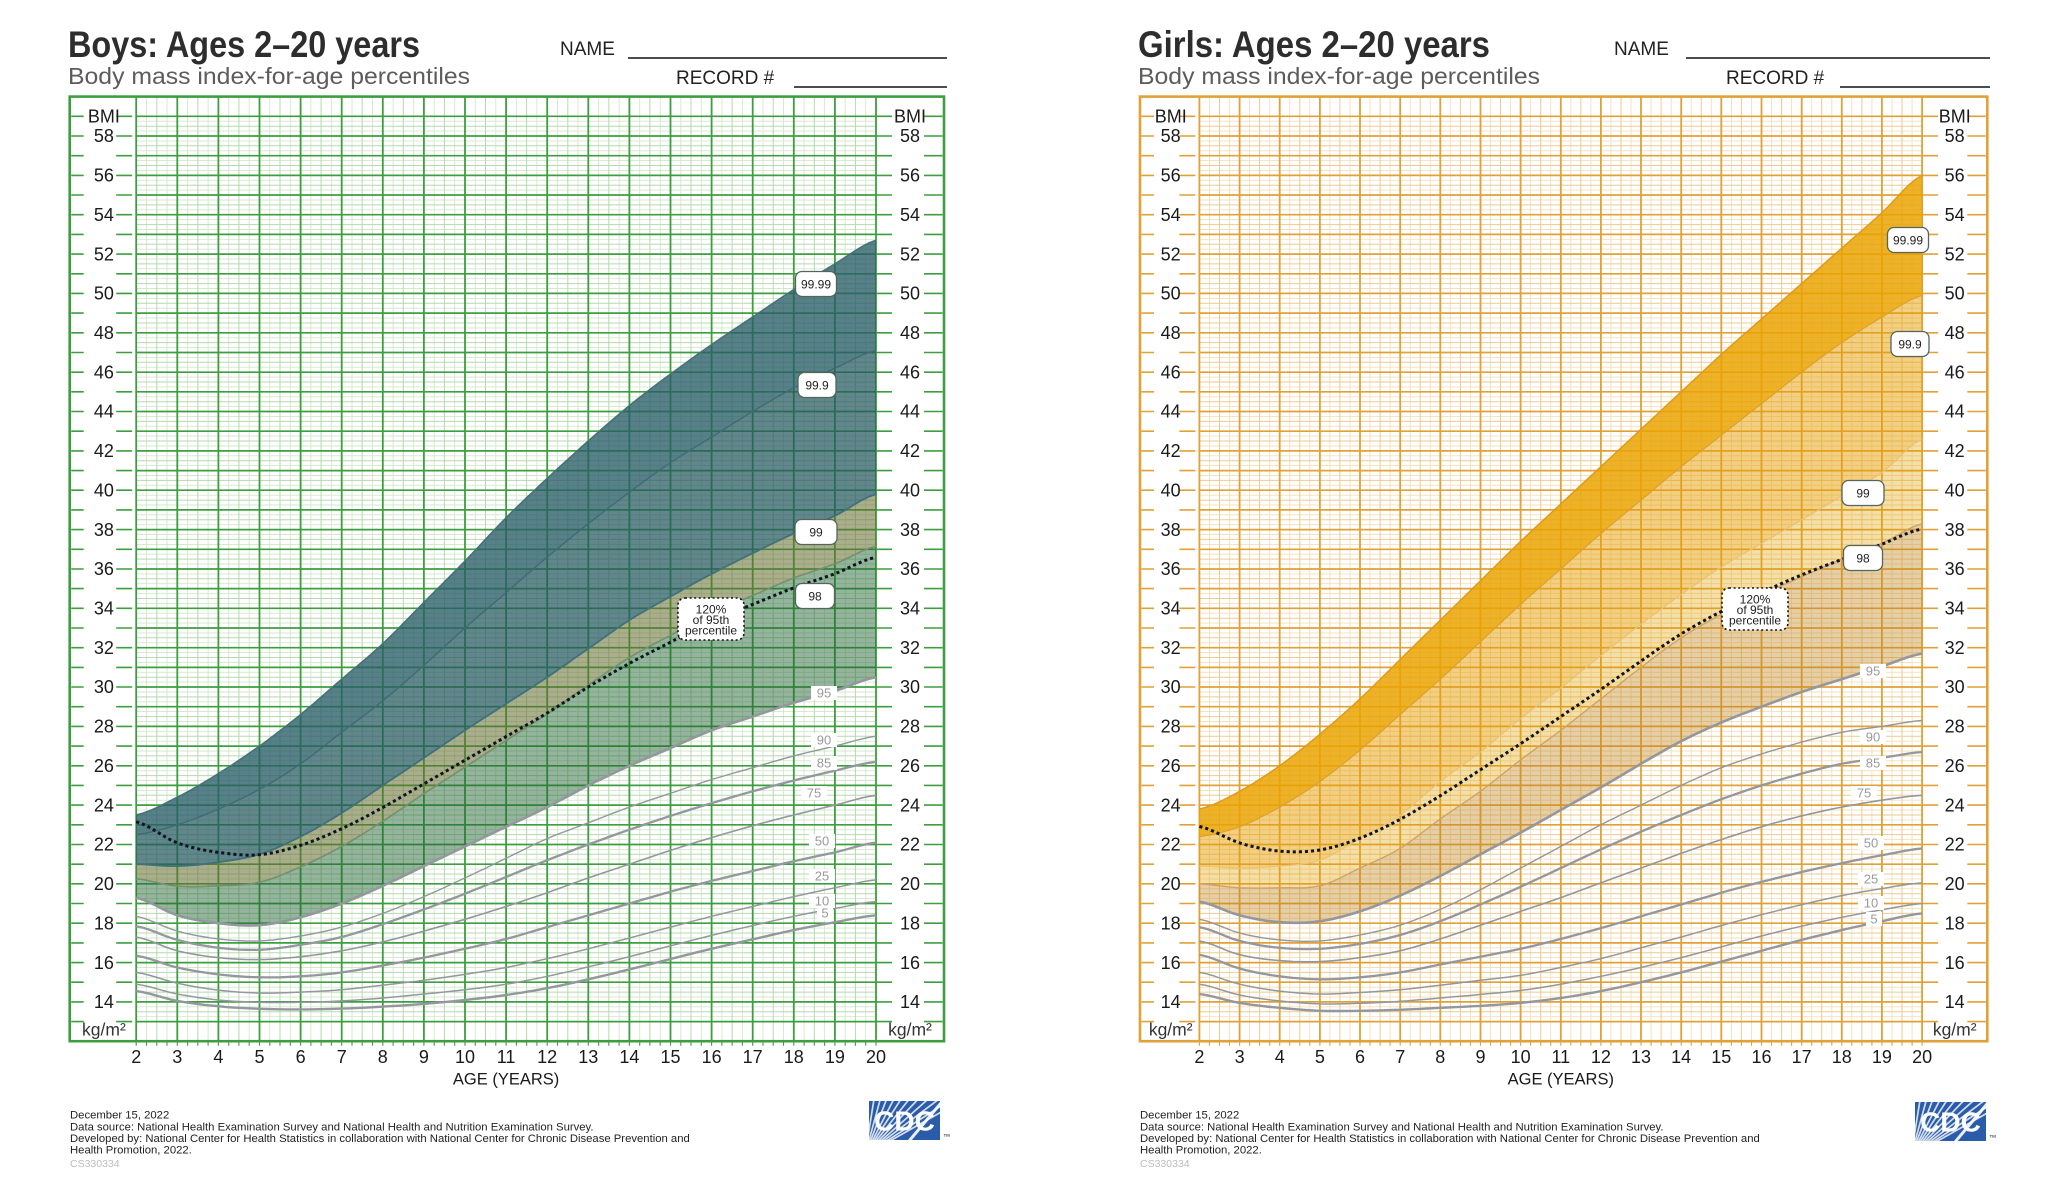  Describe the element at coordinates (1950, 1122) in the screenshot. I see `svg-text: CDC` at that location.